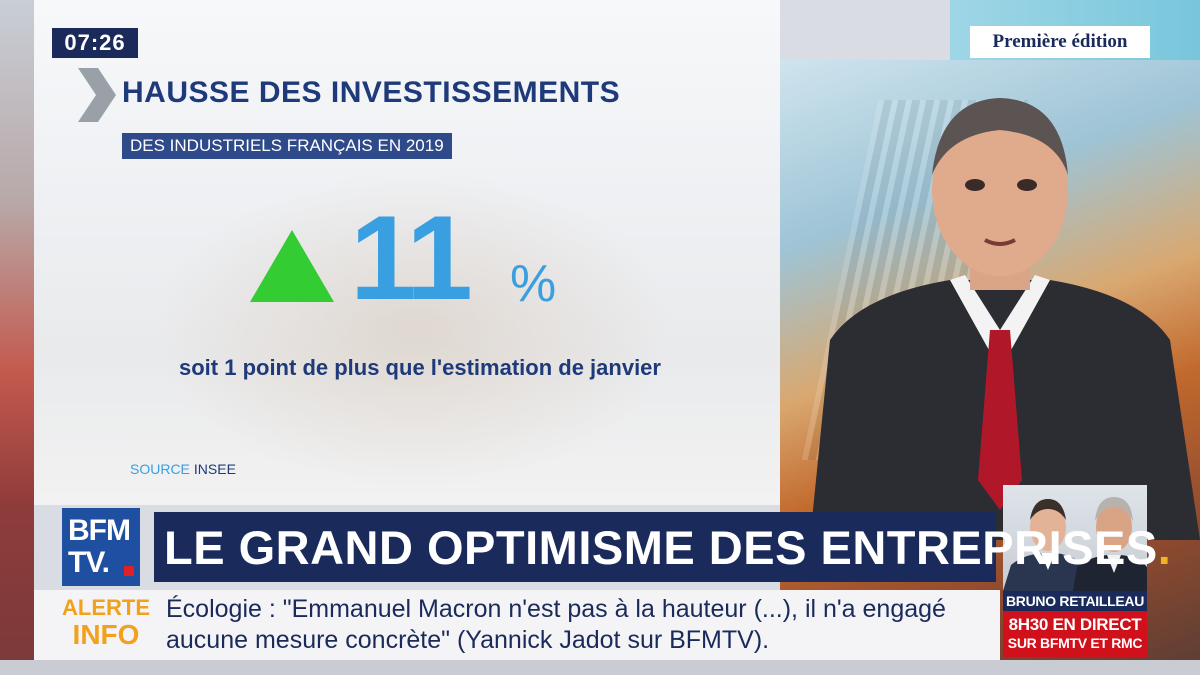 This screenshot has width=1200, height=675. I want to click on ticker-bar, so click(517, 625).